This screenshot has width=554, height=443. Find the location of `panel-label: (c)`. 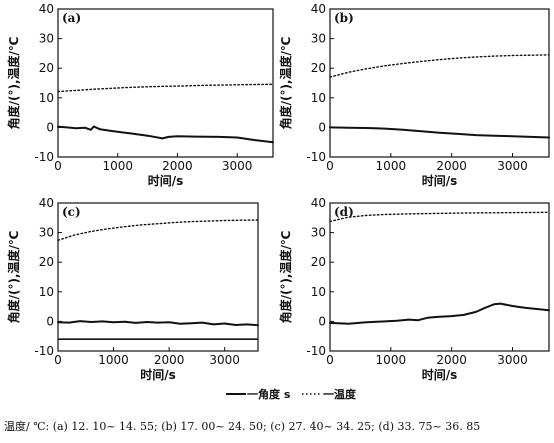

panel-label: (c) is located at coordinates (71, 212).